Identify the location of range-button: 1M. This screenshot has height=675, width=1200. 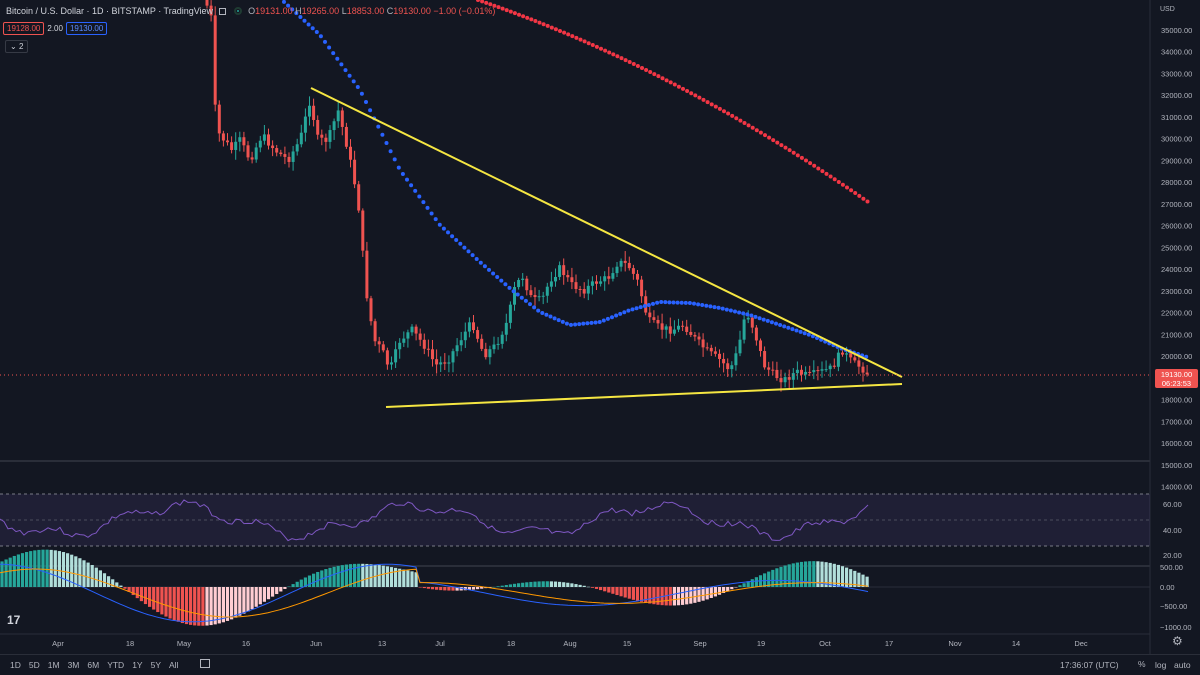
(53, 665).